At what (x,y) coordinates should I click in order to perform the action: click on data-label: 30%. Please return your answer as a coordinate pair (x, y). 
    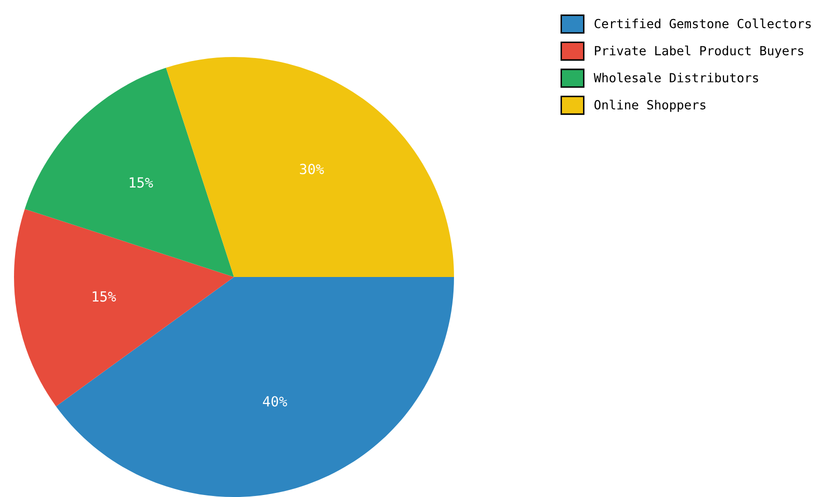
    Looking at the image, I should click on (312, 169).